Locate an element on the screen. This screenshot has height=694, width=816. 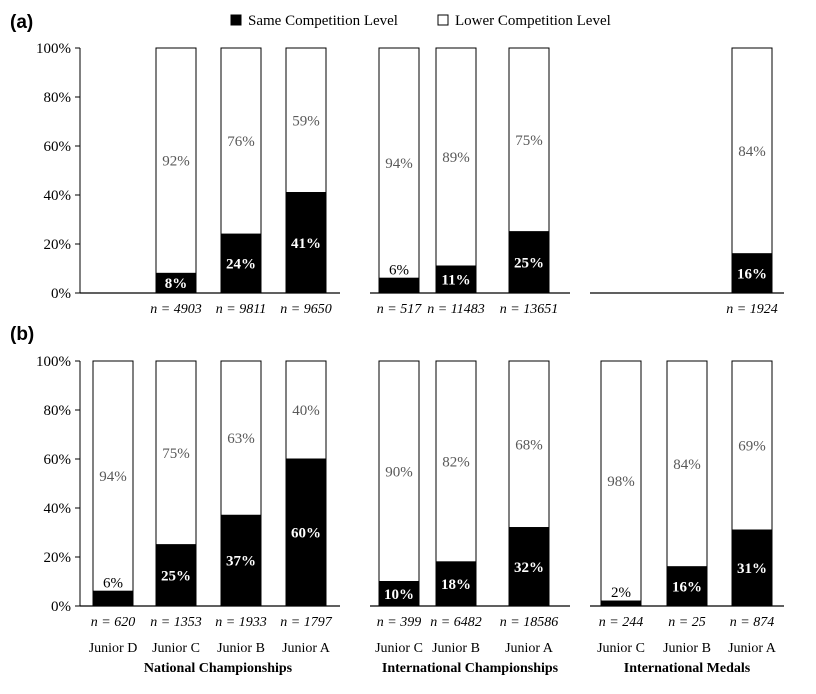
data-label-lower: 92% is located at coordinates (176, 162).